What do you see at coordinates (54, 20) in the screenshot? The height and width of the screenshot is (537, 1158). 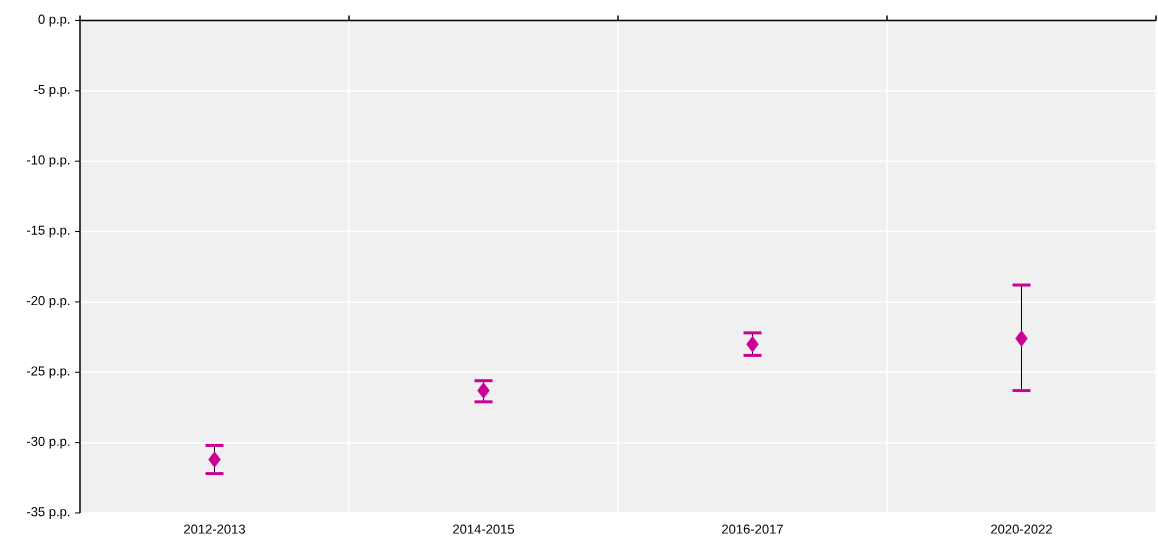 I see `y-tick-label: 0 p.p.` at bounding box center [54, 20].